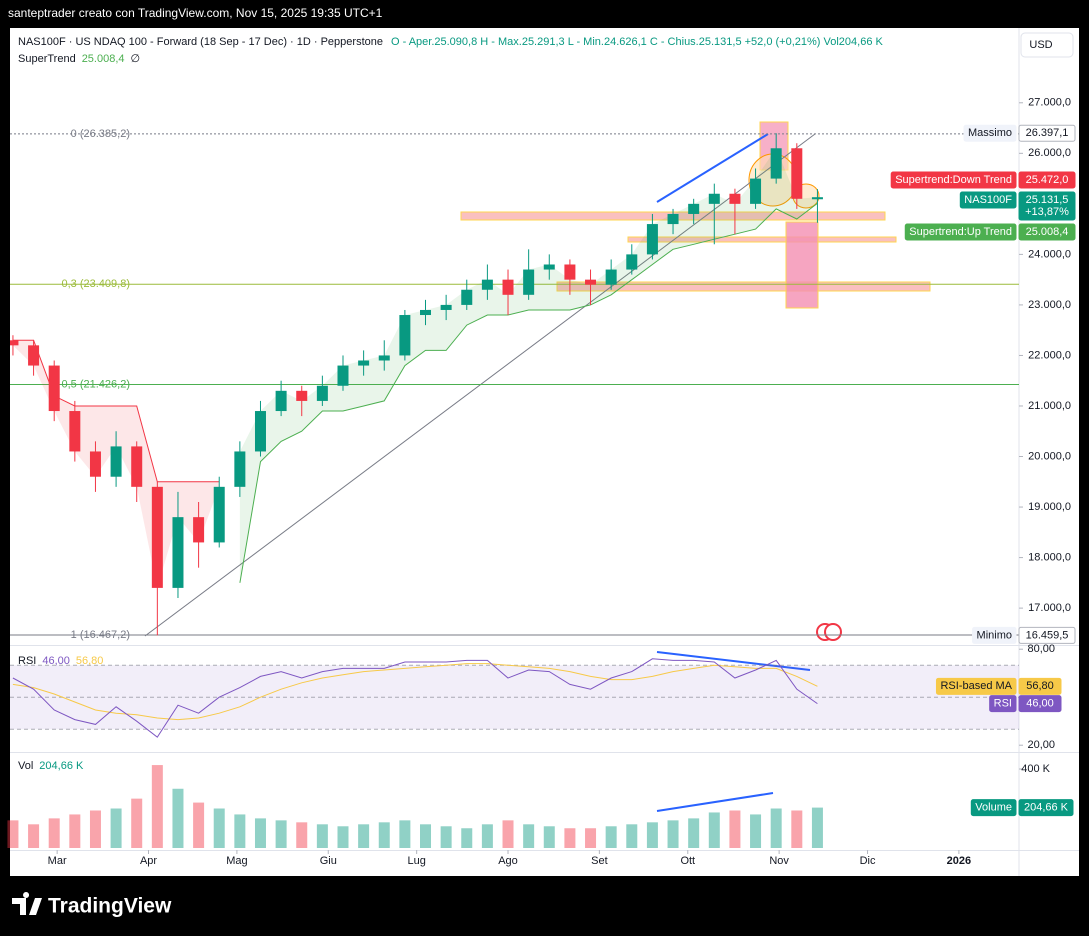 This screenshot has height=936, width=1089. Describe the element at coordinates (1049, 557) in the screenshot. I see `y-tick-label: 18.000,0` at that location.